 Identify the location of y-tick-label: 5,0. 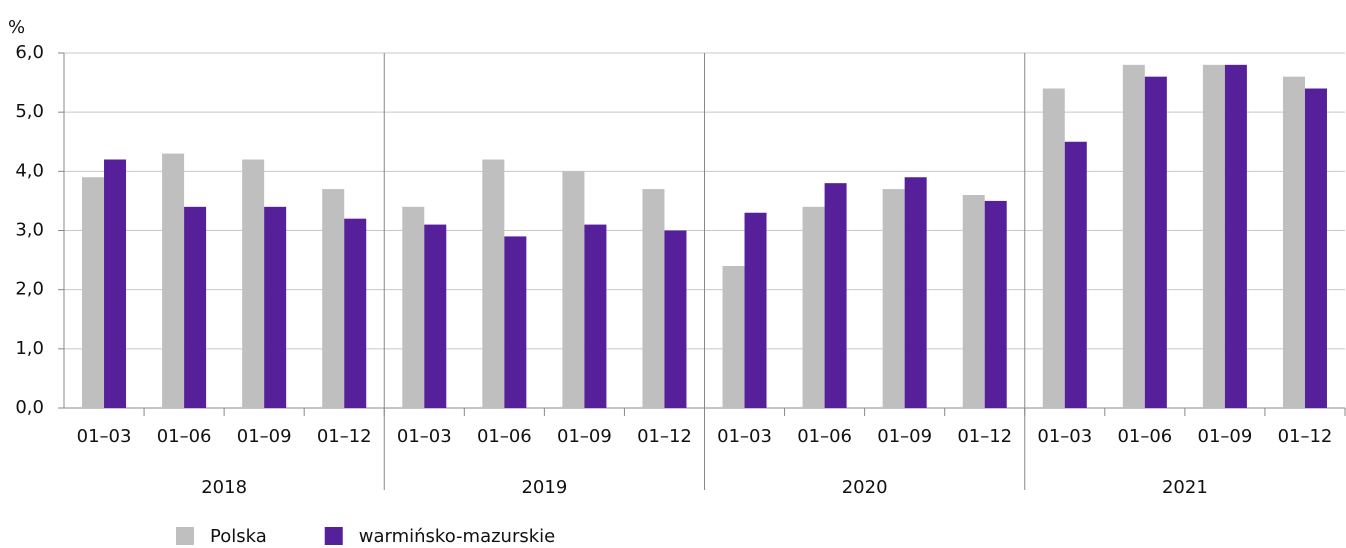
(29, 111).